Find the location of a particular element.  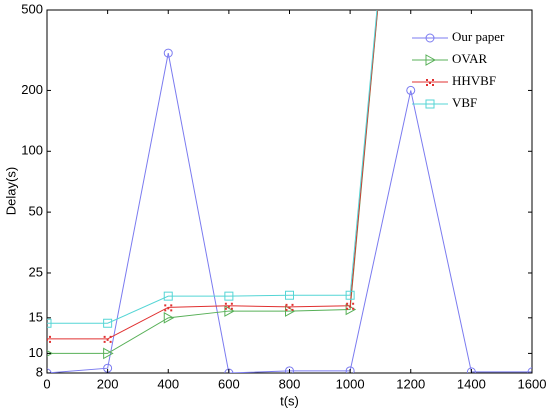

x-tick-label: 1200 is located at coordinates (410, 383).